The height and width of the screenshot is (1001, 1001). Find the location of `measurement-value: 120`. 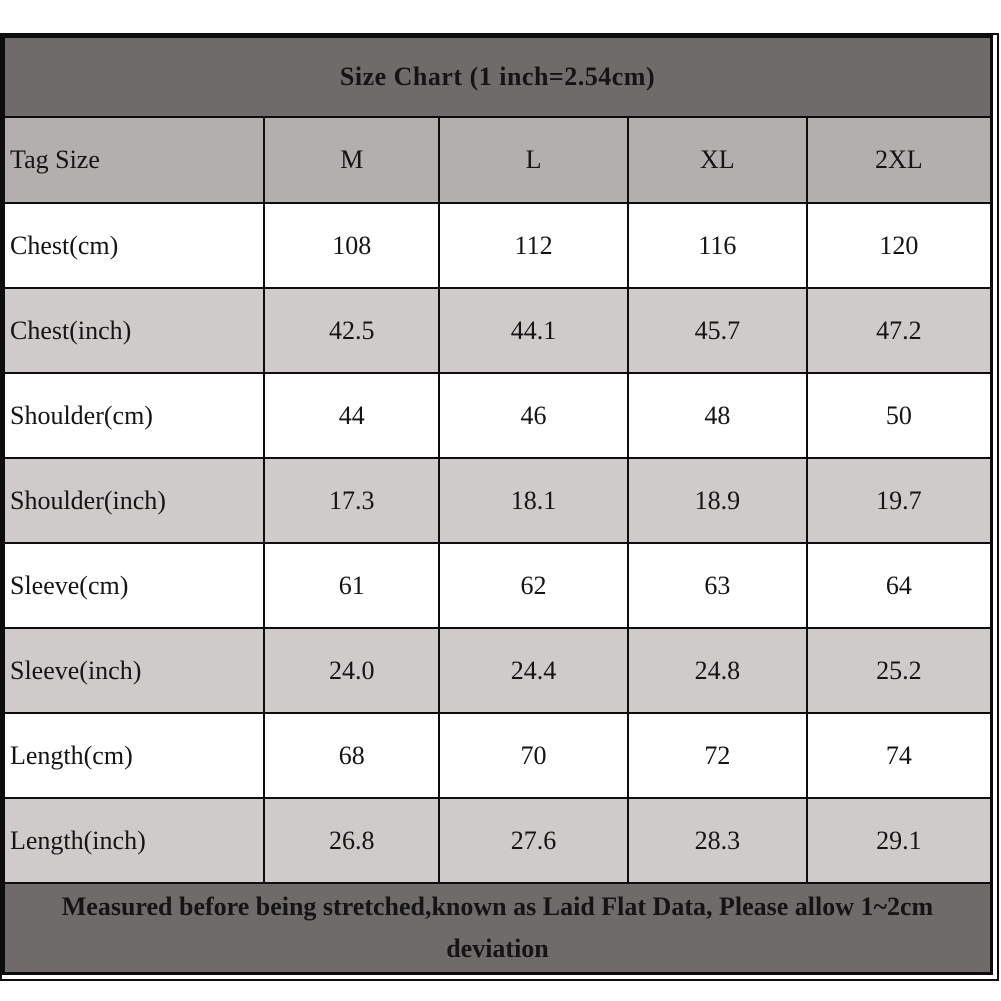

measurement-value: 120 is located at coordinates (899, 245).